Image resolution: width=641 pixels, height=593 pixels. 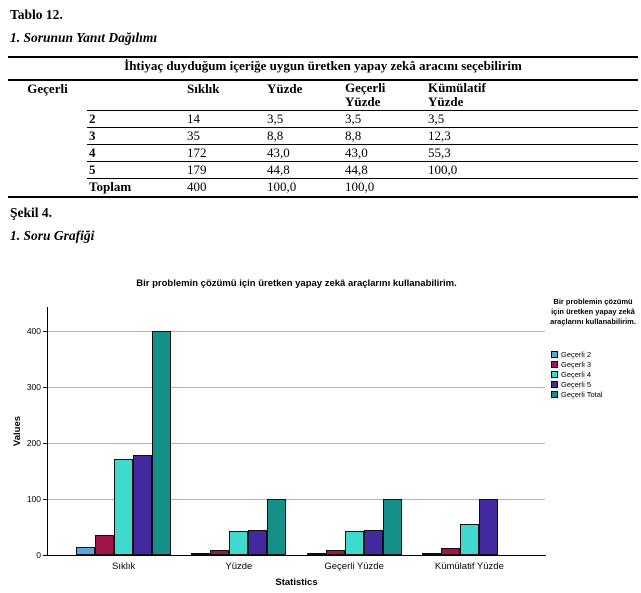 I want to click on table-row: Toplam 400 100,0 100,0, so click(x=323, y=187).